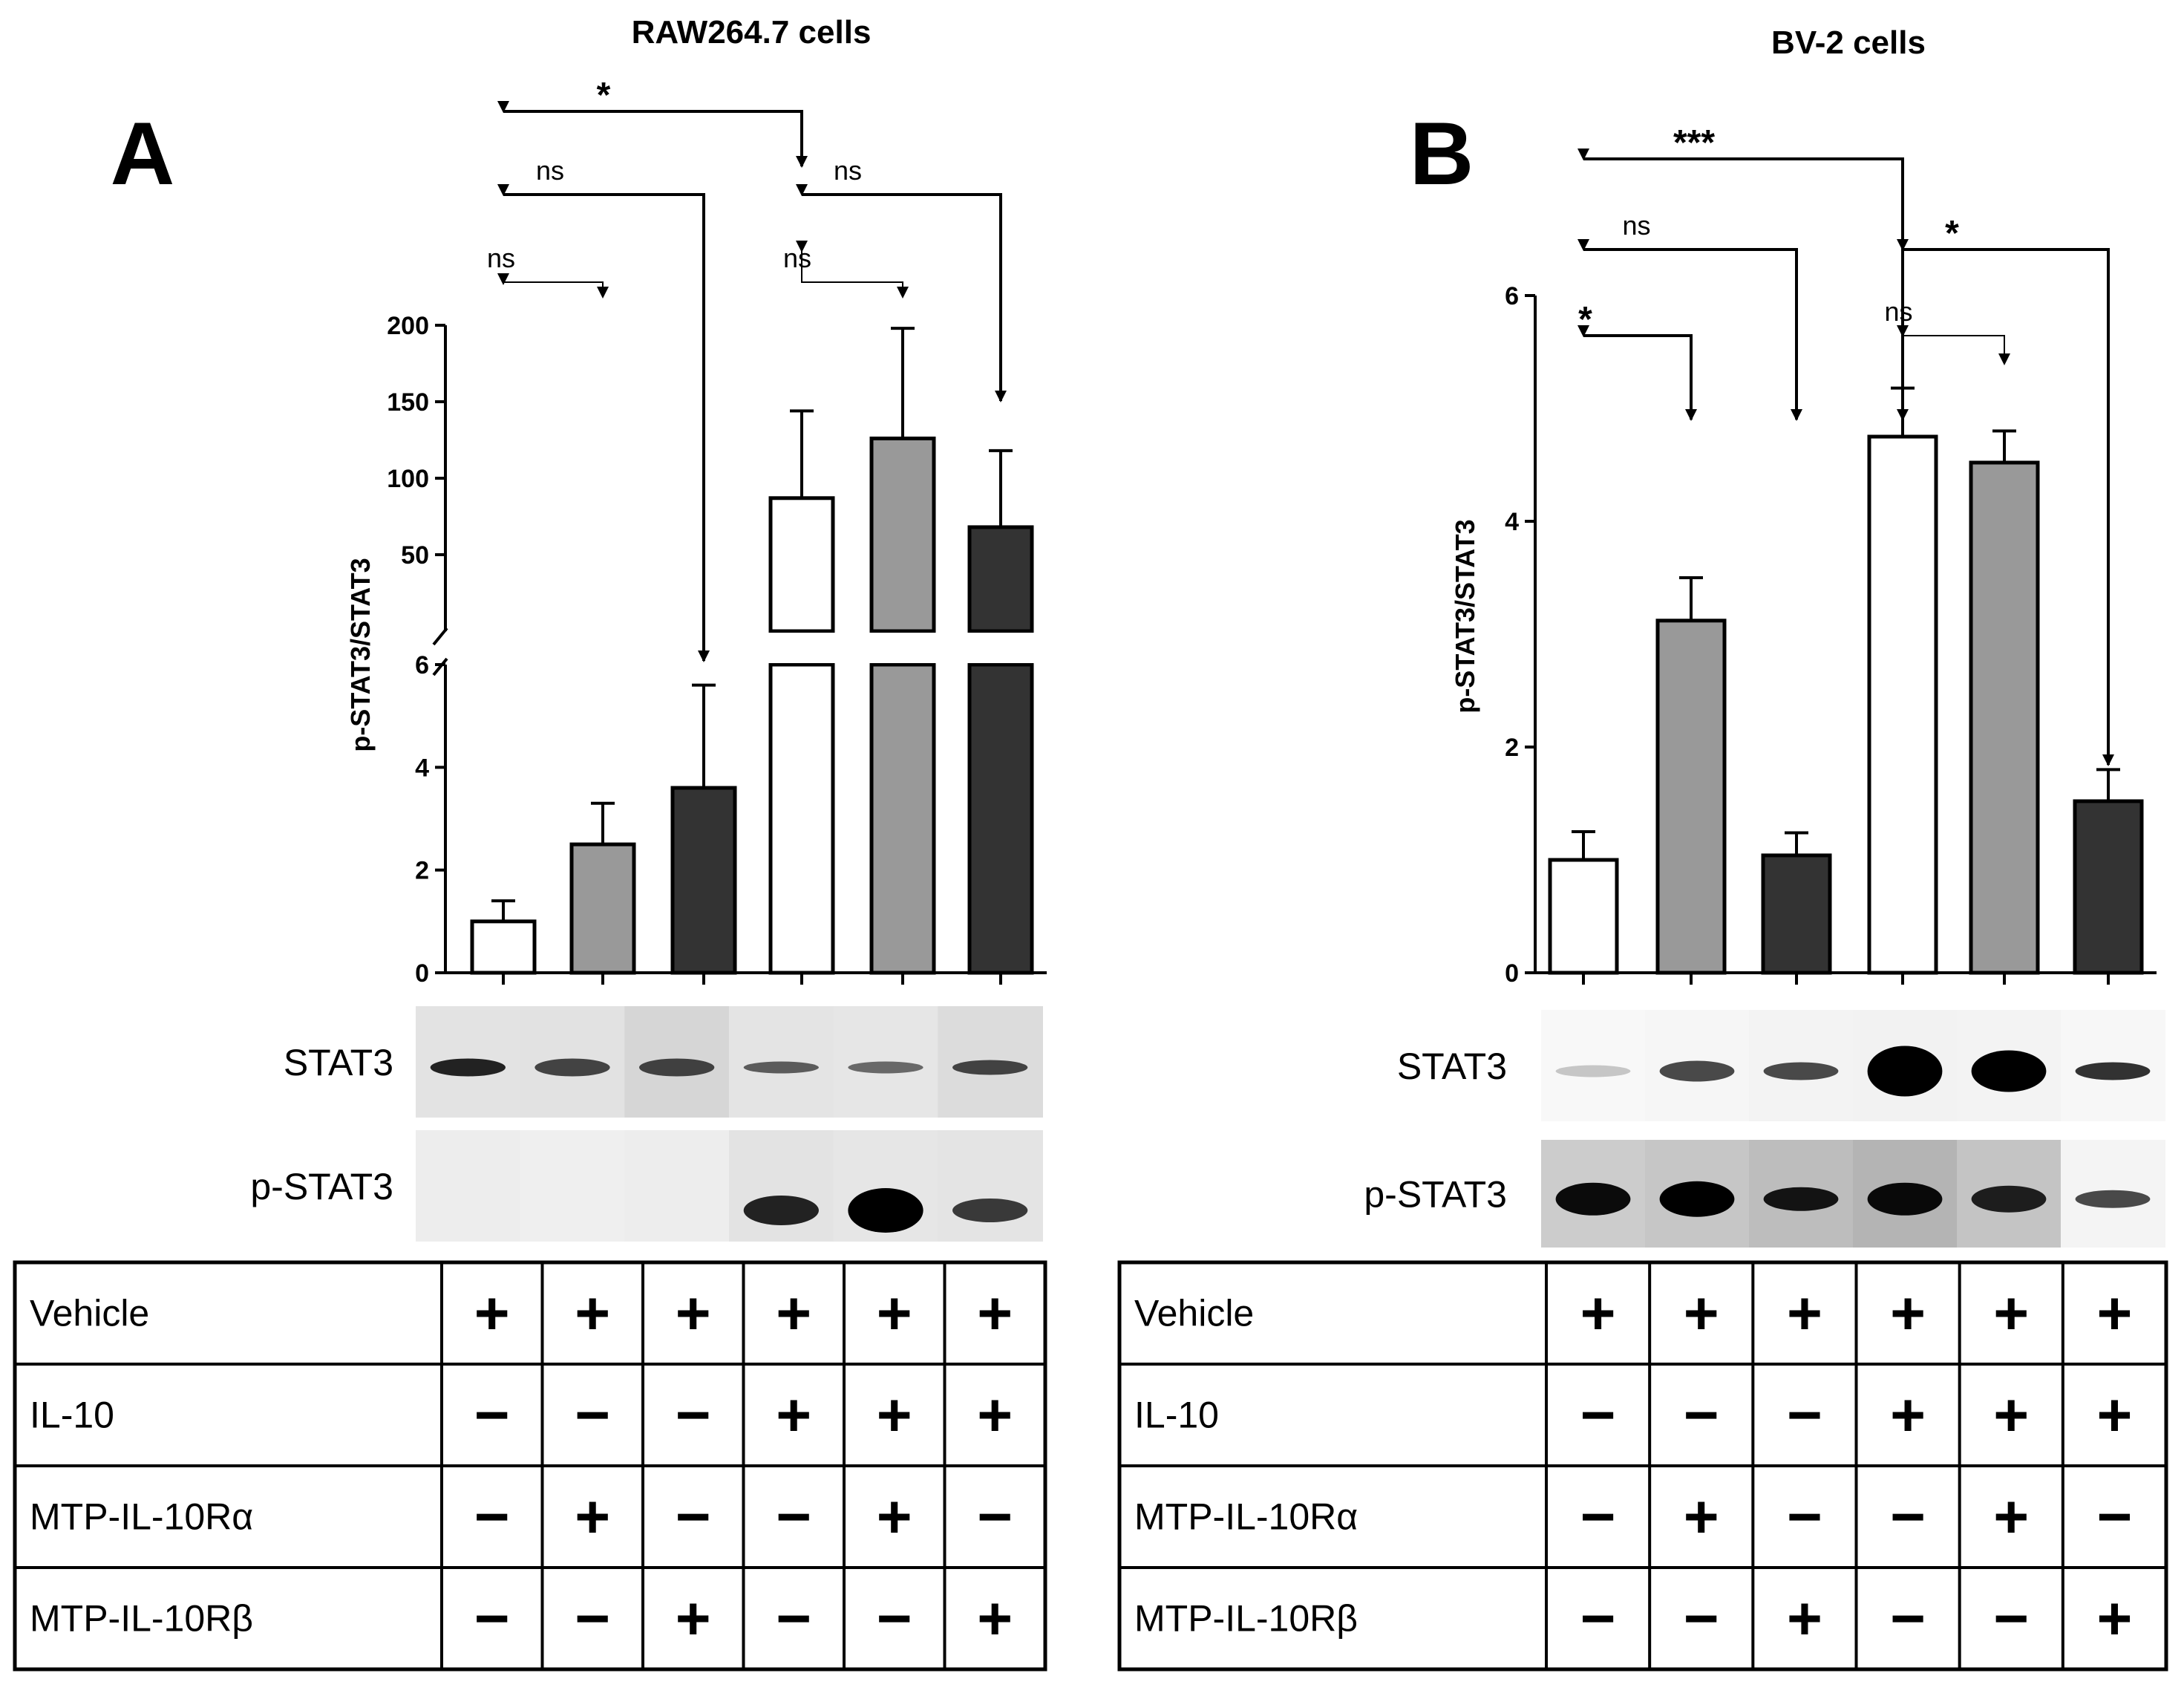 The width and height of the screenshot is (2184, 1699). What do you see at coordinates (72, 1415) in the screenshot?
I see `table-row-label: IL-10` at bounding box center [72, 1415].